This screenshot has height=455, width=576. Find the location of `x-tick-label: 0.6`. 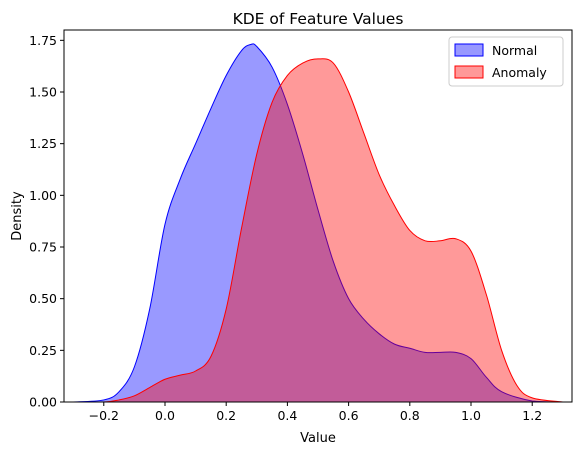

x-tick-label: 0.6 is located at coordinates (349, 415).